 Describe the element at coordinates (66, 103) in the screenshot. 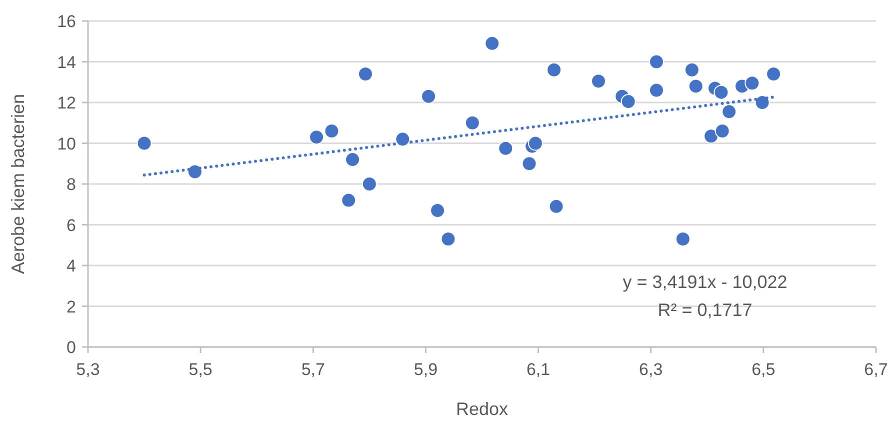

I see `y-tick-label: 12` at that location.